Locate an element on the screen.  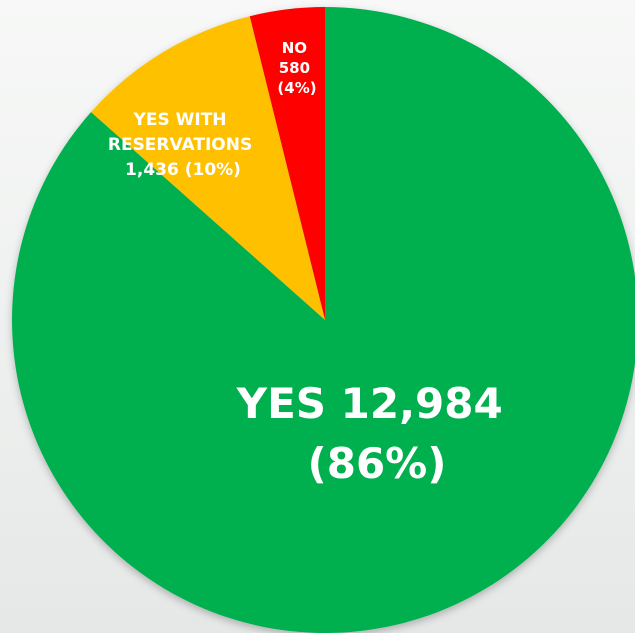
slice-label-yes: YES 12,984 (86%) is located at coordinates (377, 433).